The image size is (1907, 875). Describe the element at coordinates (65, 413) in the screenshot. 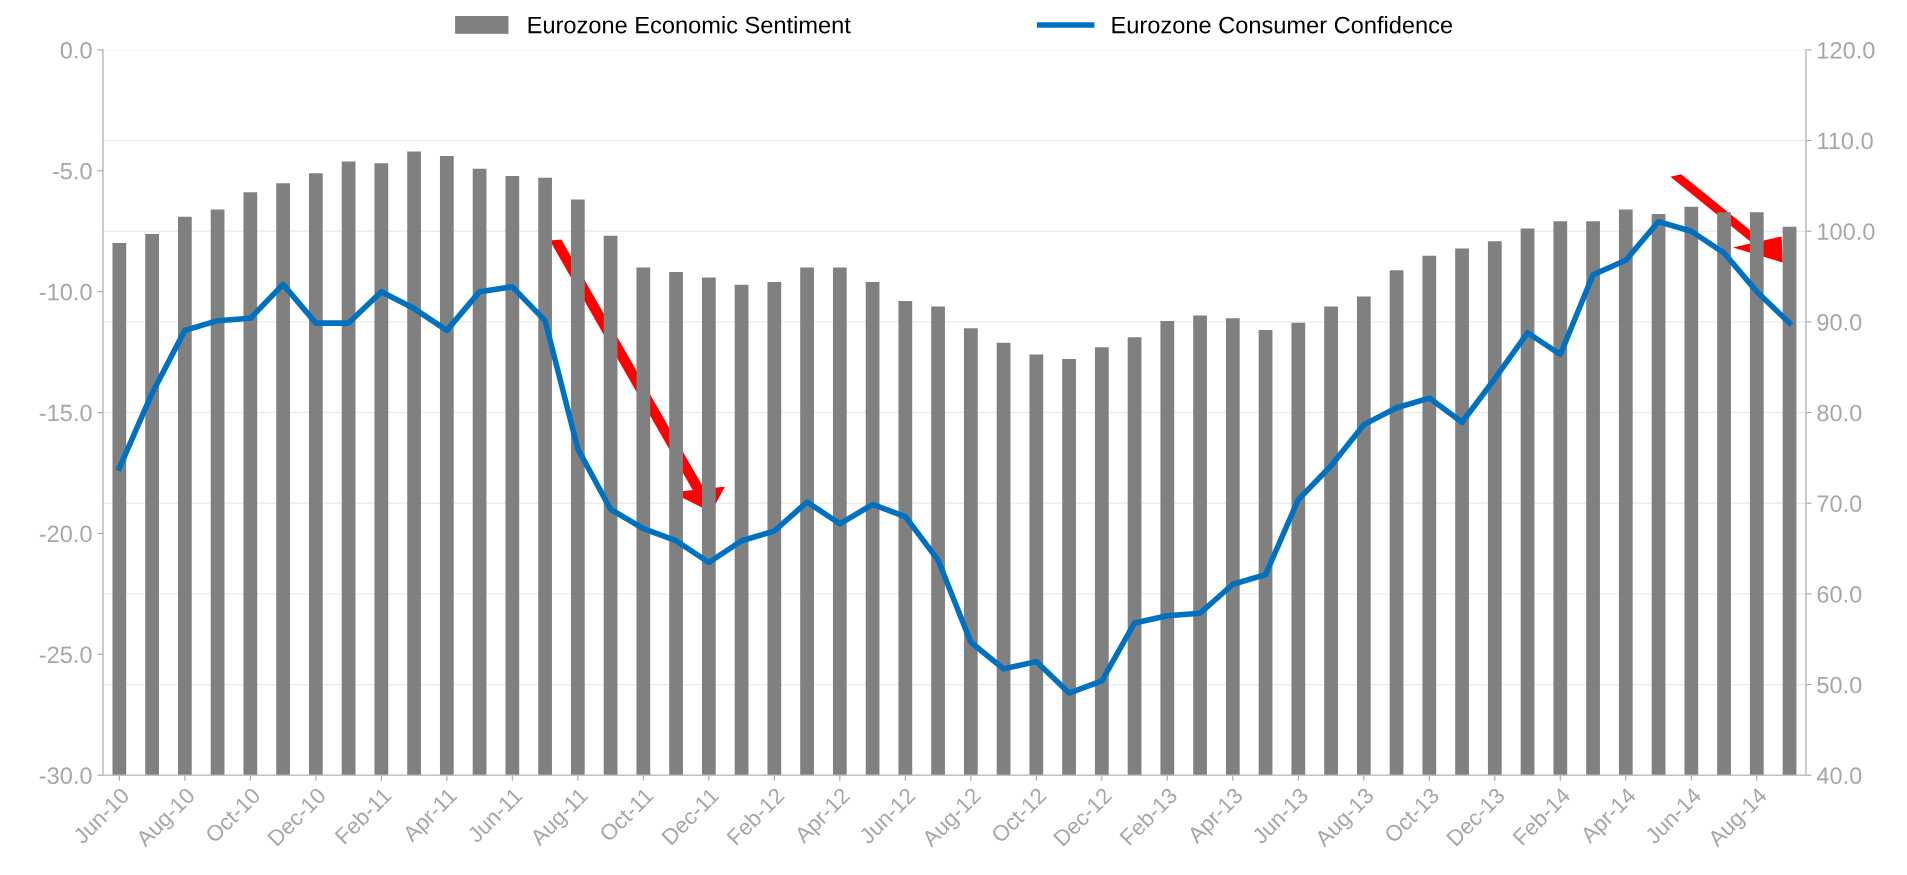

I see `y-tick-label: -15.0` at that location.